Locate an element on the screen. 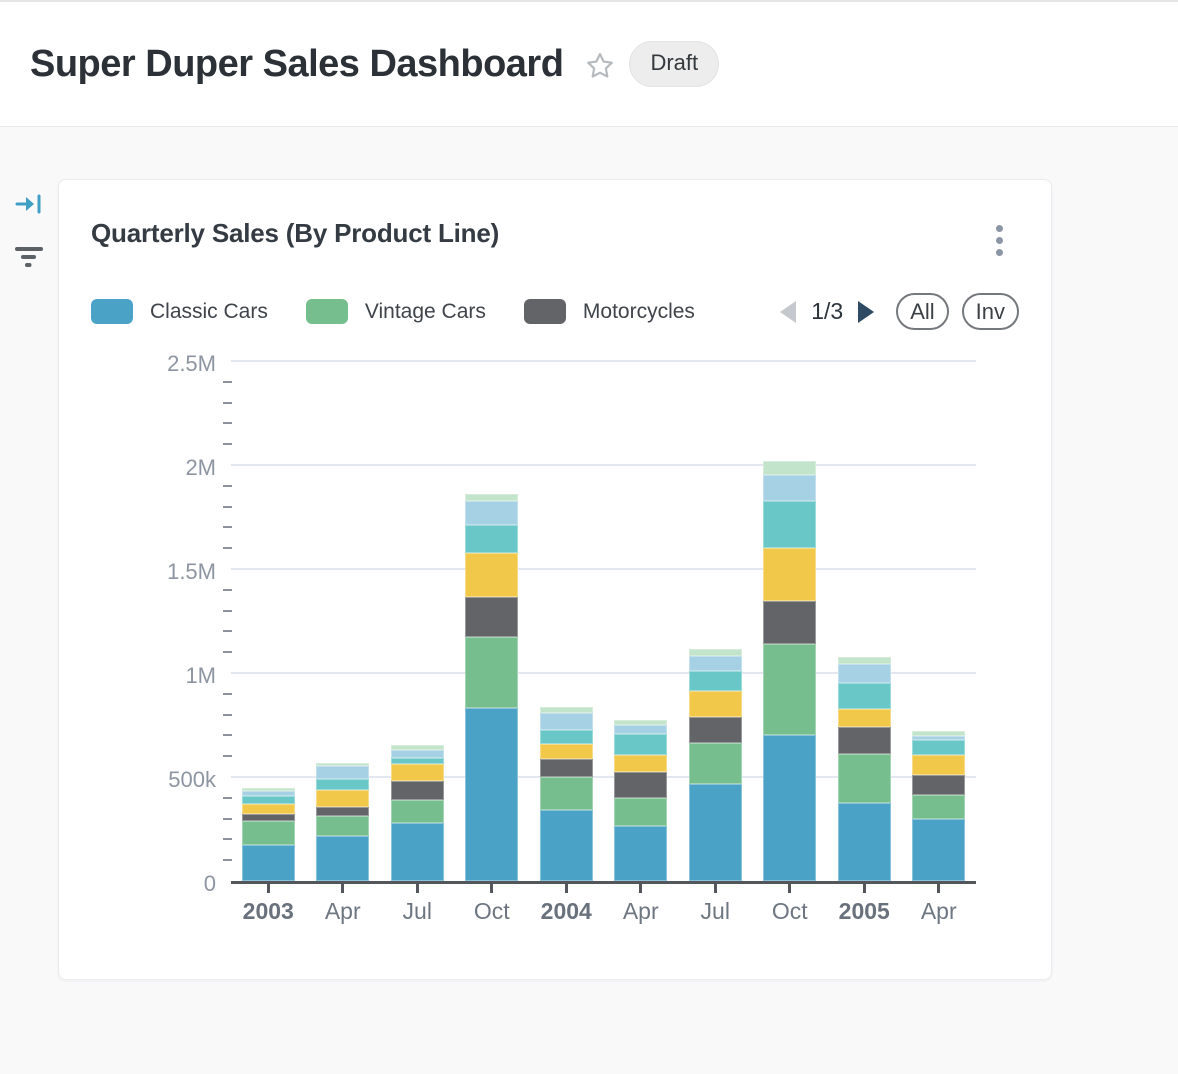 The height and width of the screenshot is (1074, 1178). legend-item-vintage-cars: Vintage Cars is located at coordinates (395, 311).